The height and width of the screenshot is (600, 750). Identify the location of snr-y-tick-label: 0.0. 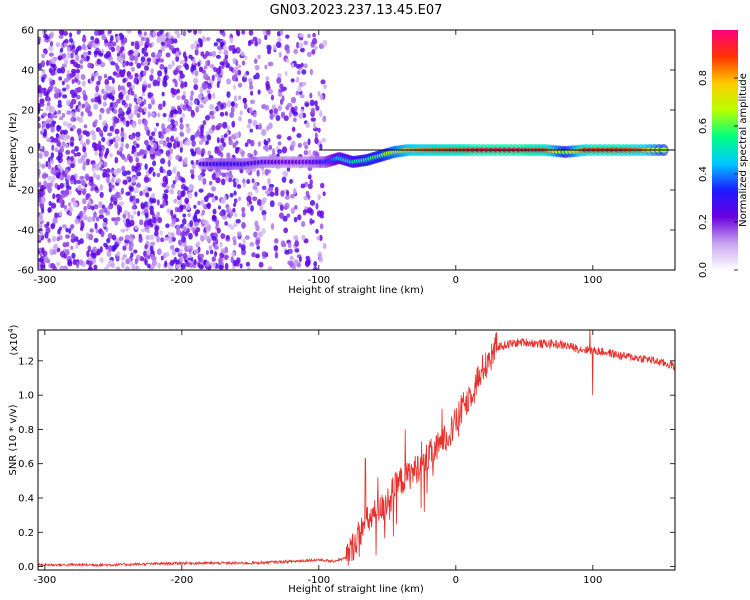
(26, 567).